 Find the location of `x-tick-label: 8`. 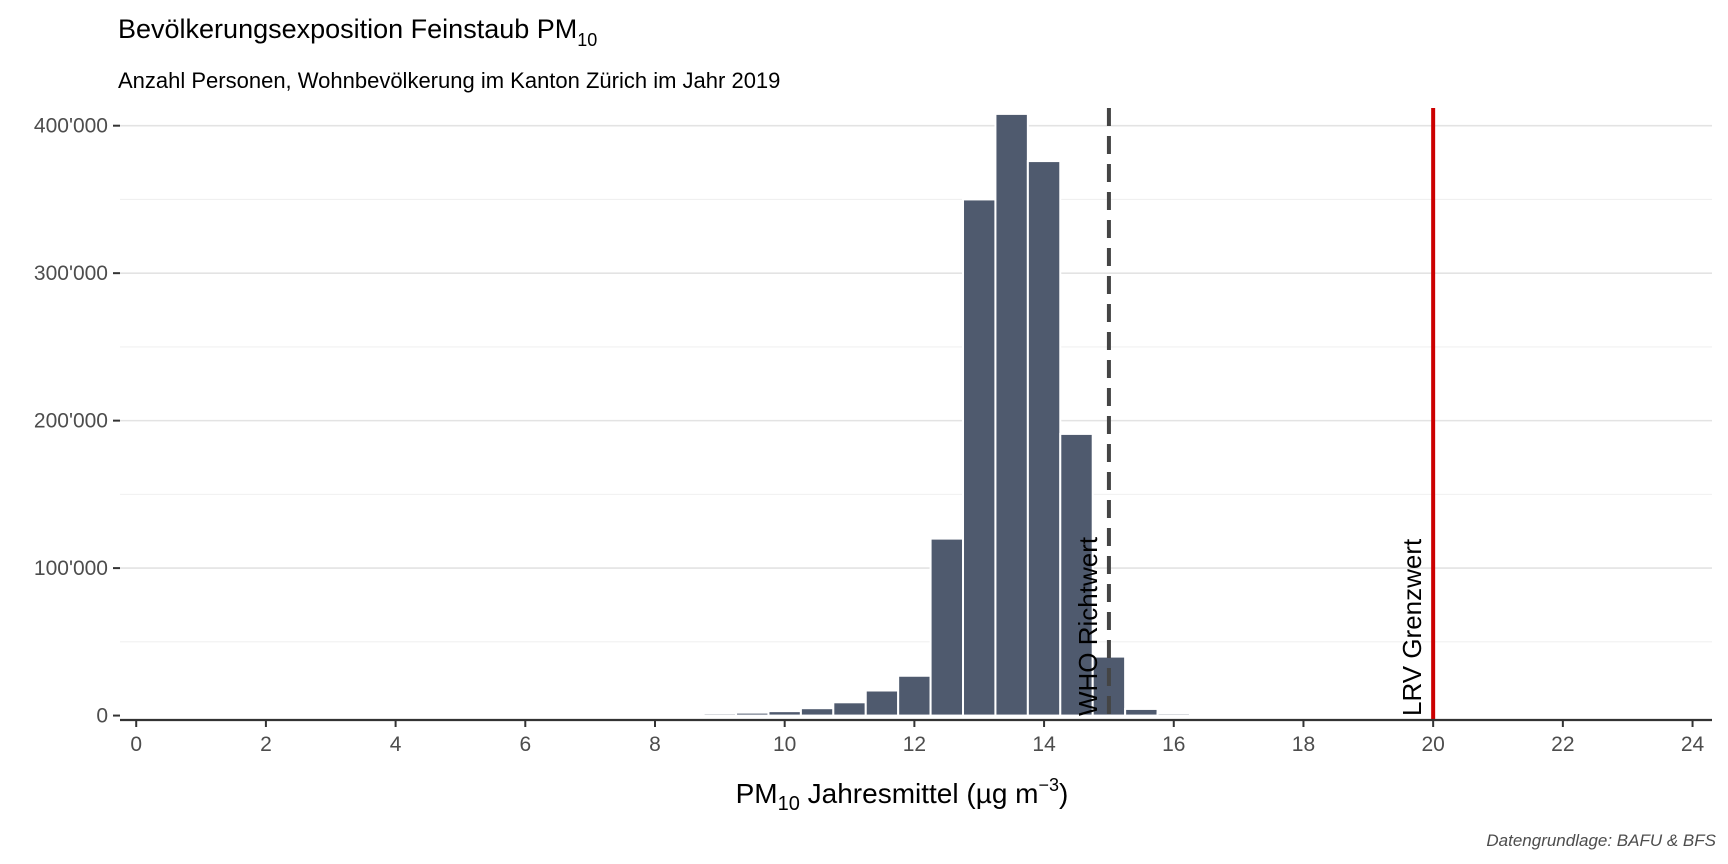

x-tick-label: 8 is located at coordinates (655, 744).